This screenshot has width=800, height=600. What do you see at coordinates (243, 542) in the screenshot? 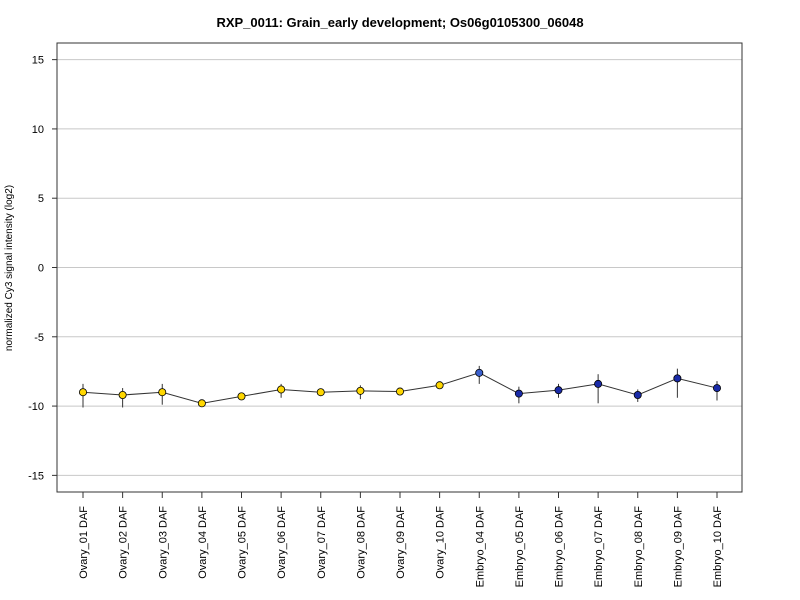
I see `x-tick-label: Ovary_05 DAF` at bounding box center [243, 542].